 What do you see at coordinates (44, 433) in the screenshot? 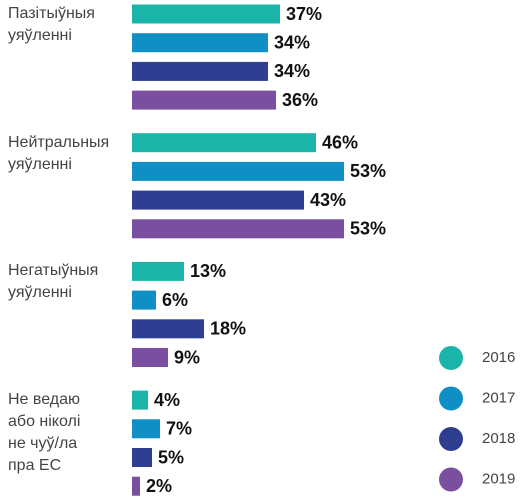
I see `category-label: Не ведаю або ніколі не чуў/ла пра ЕС` at bounding box center [44, 433].